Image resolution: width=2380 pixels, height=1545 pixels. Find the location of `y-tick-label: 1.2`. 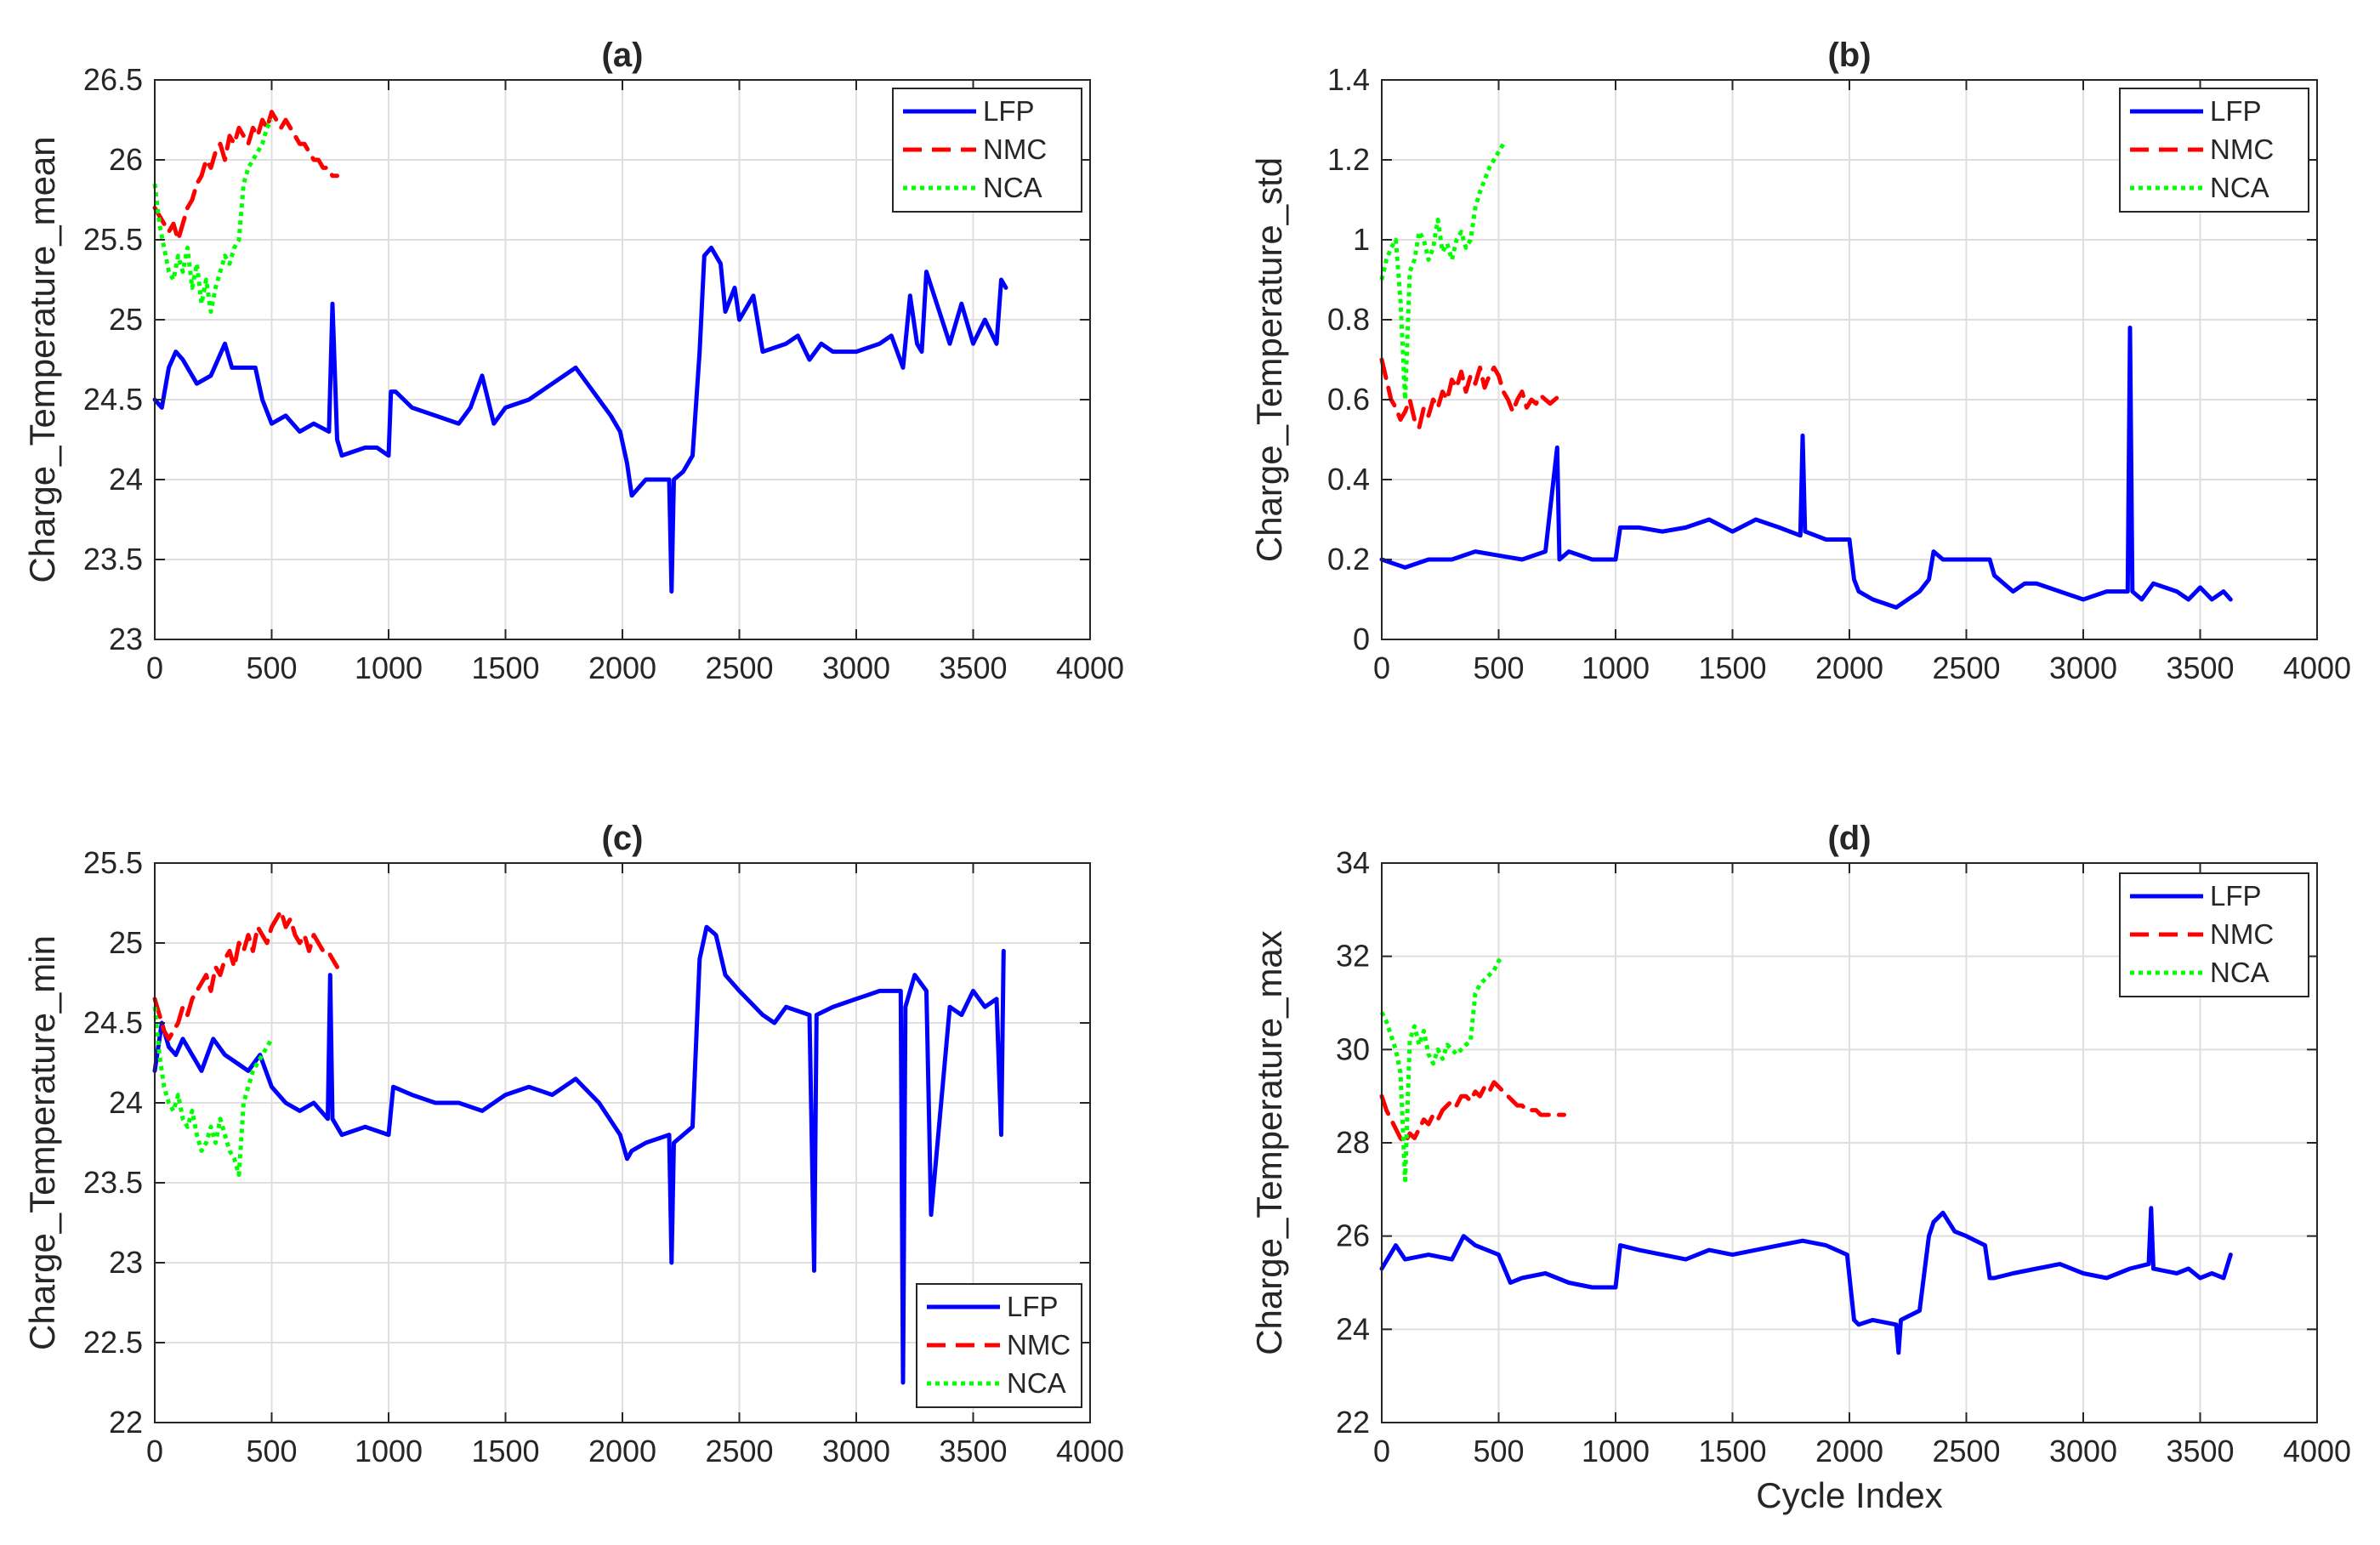

y-tick-label: 1.2 is located at coordinates (1348, 159).